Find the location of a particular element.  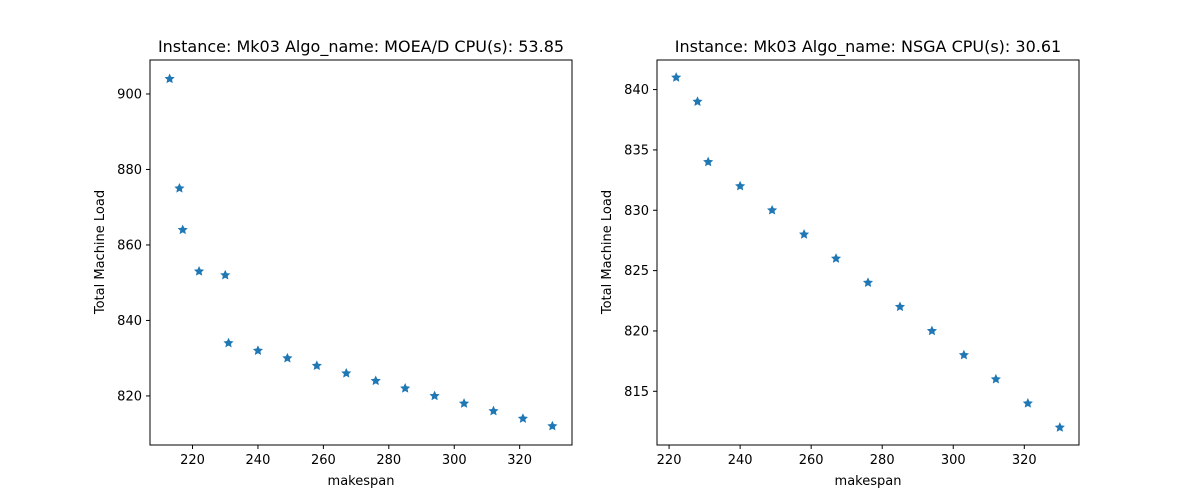

right-x-axis-label: makespan is located at coordinates (868, 481).